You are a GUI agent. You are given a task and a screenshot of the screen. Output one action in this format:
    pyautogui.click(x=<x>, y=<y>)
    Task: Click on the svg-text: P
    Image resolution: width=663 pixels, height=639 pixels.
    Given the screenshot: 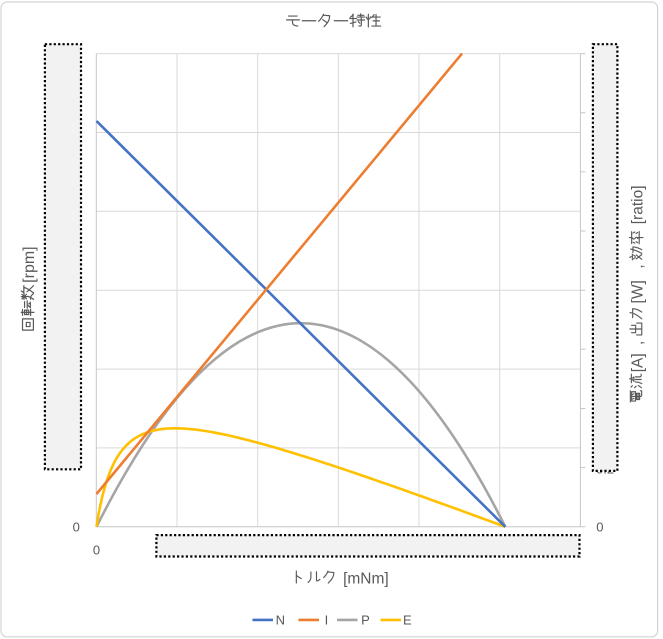 What is the action you would take?
    pyautogui.click(x=365, y=619)
    